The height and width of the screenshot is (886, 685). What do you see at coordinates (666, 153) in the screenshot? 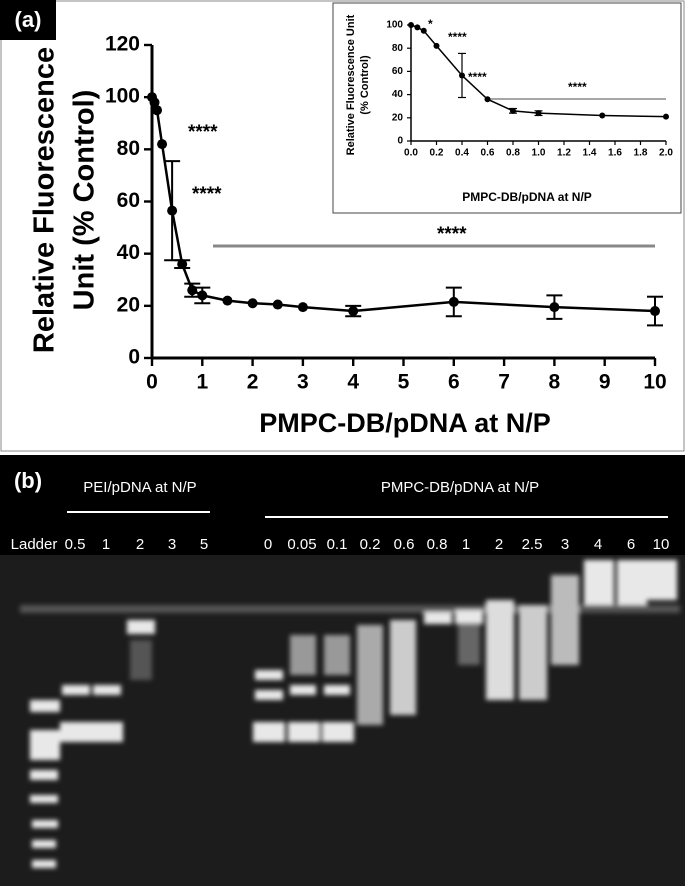
I see `x-tick-label: 2.0` at bounding box center [666, 153].